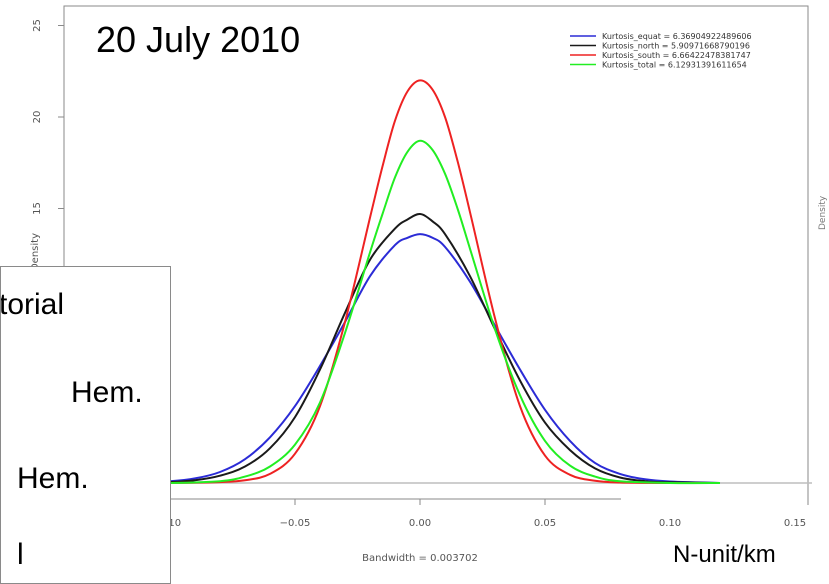 The image size is (829, 584). I want to click on overlay-legend-box: torial Hem. Hem. l, so click(85, 425).